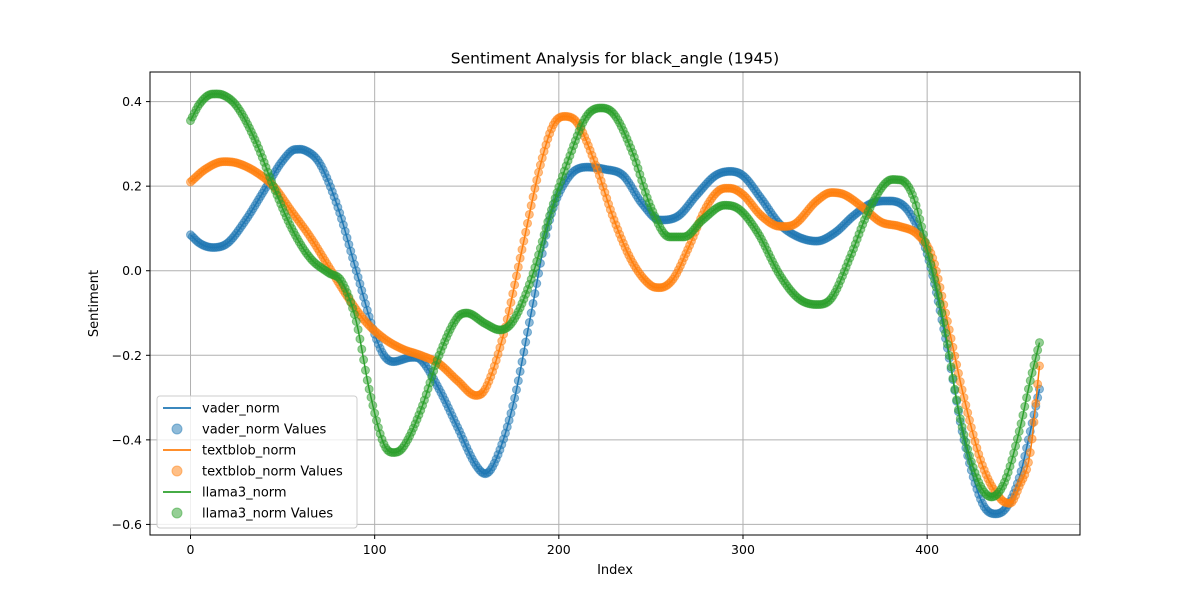 The image size is (1200, 600). Describe the element at coordinates (267, 514) in the screenshot. I see `legend-label-llama3-norm-values: llama3_norm Values` at that location.